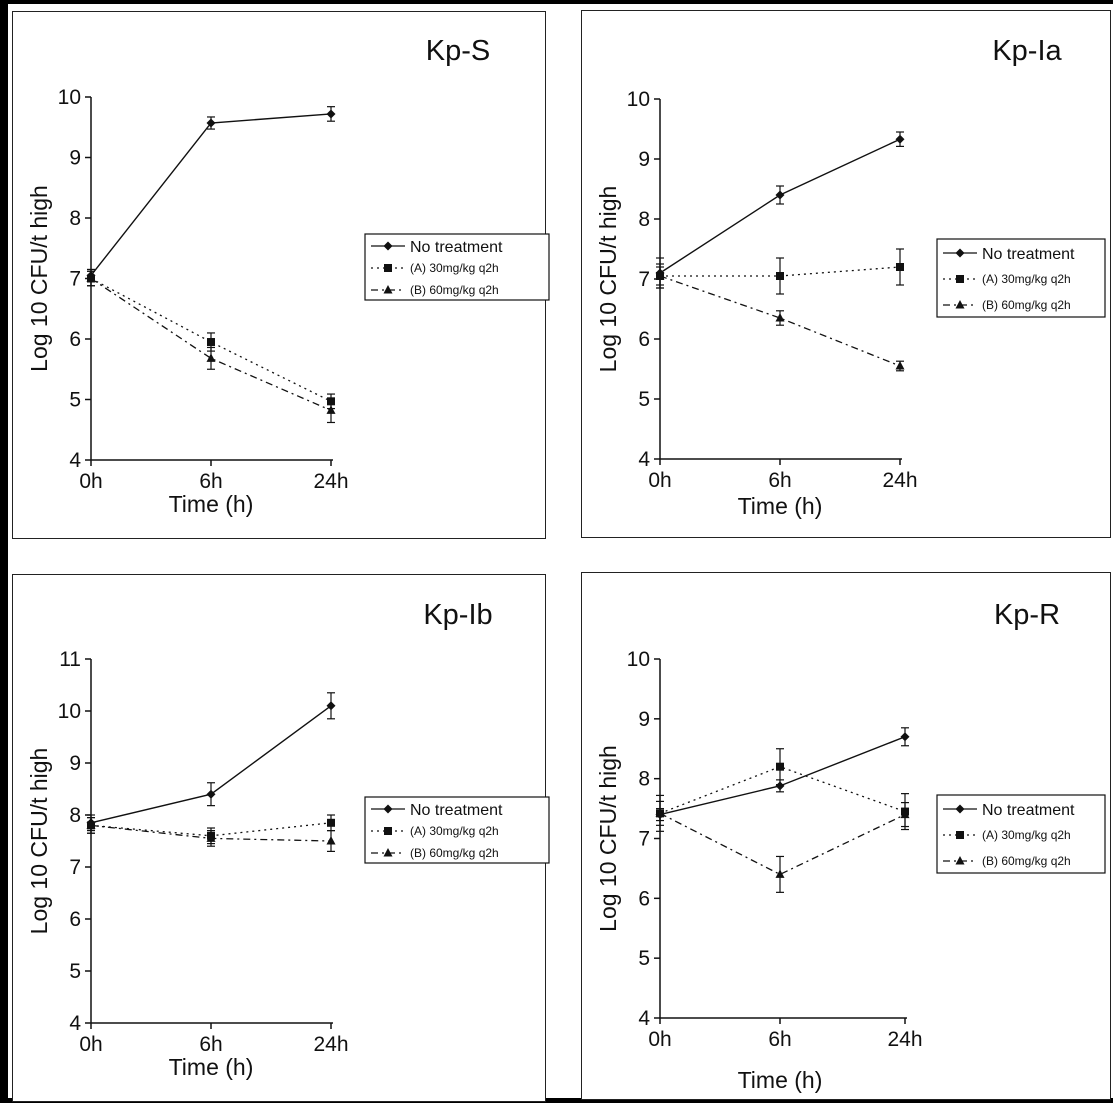 The height and width of the screenshot is (1103, 1113). What do you see at coordinates (1027, 615) in the screenshot?
I see `chart-title: Kp-R` at bounding box center [1027, 615].